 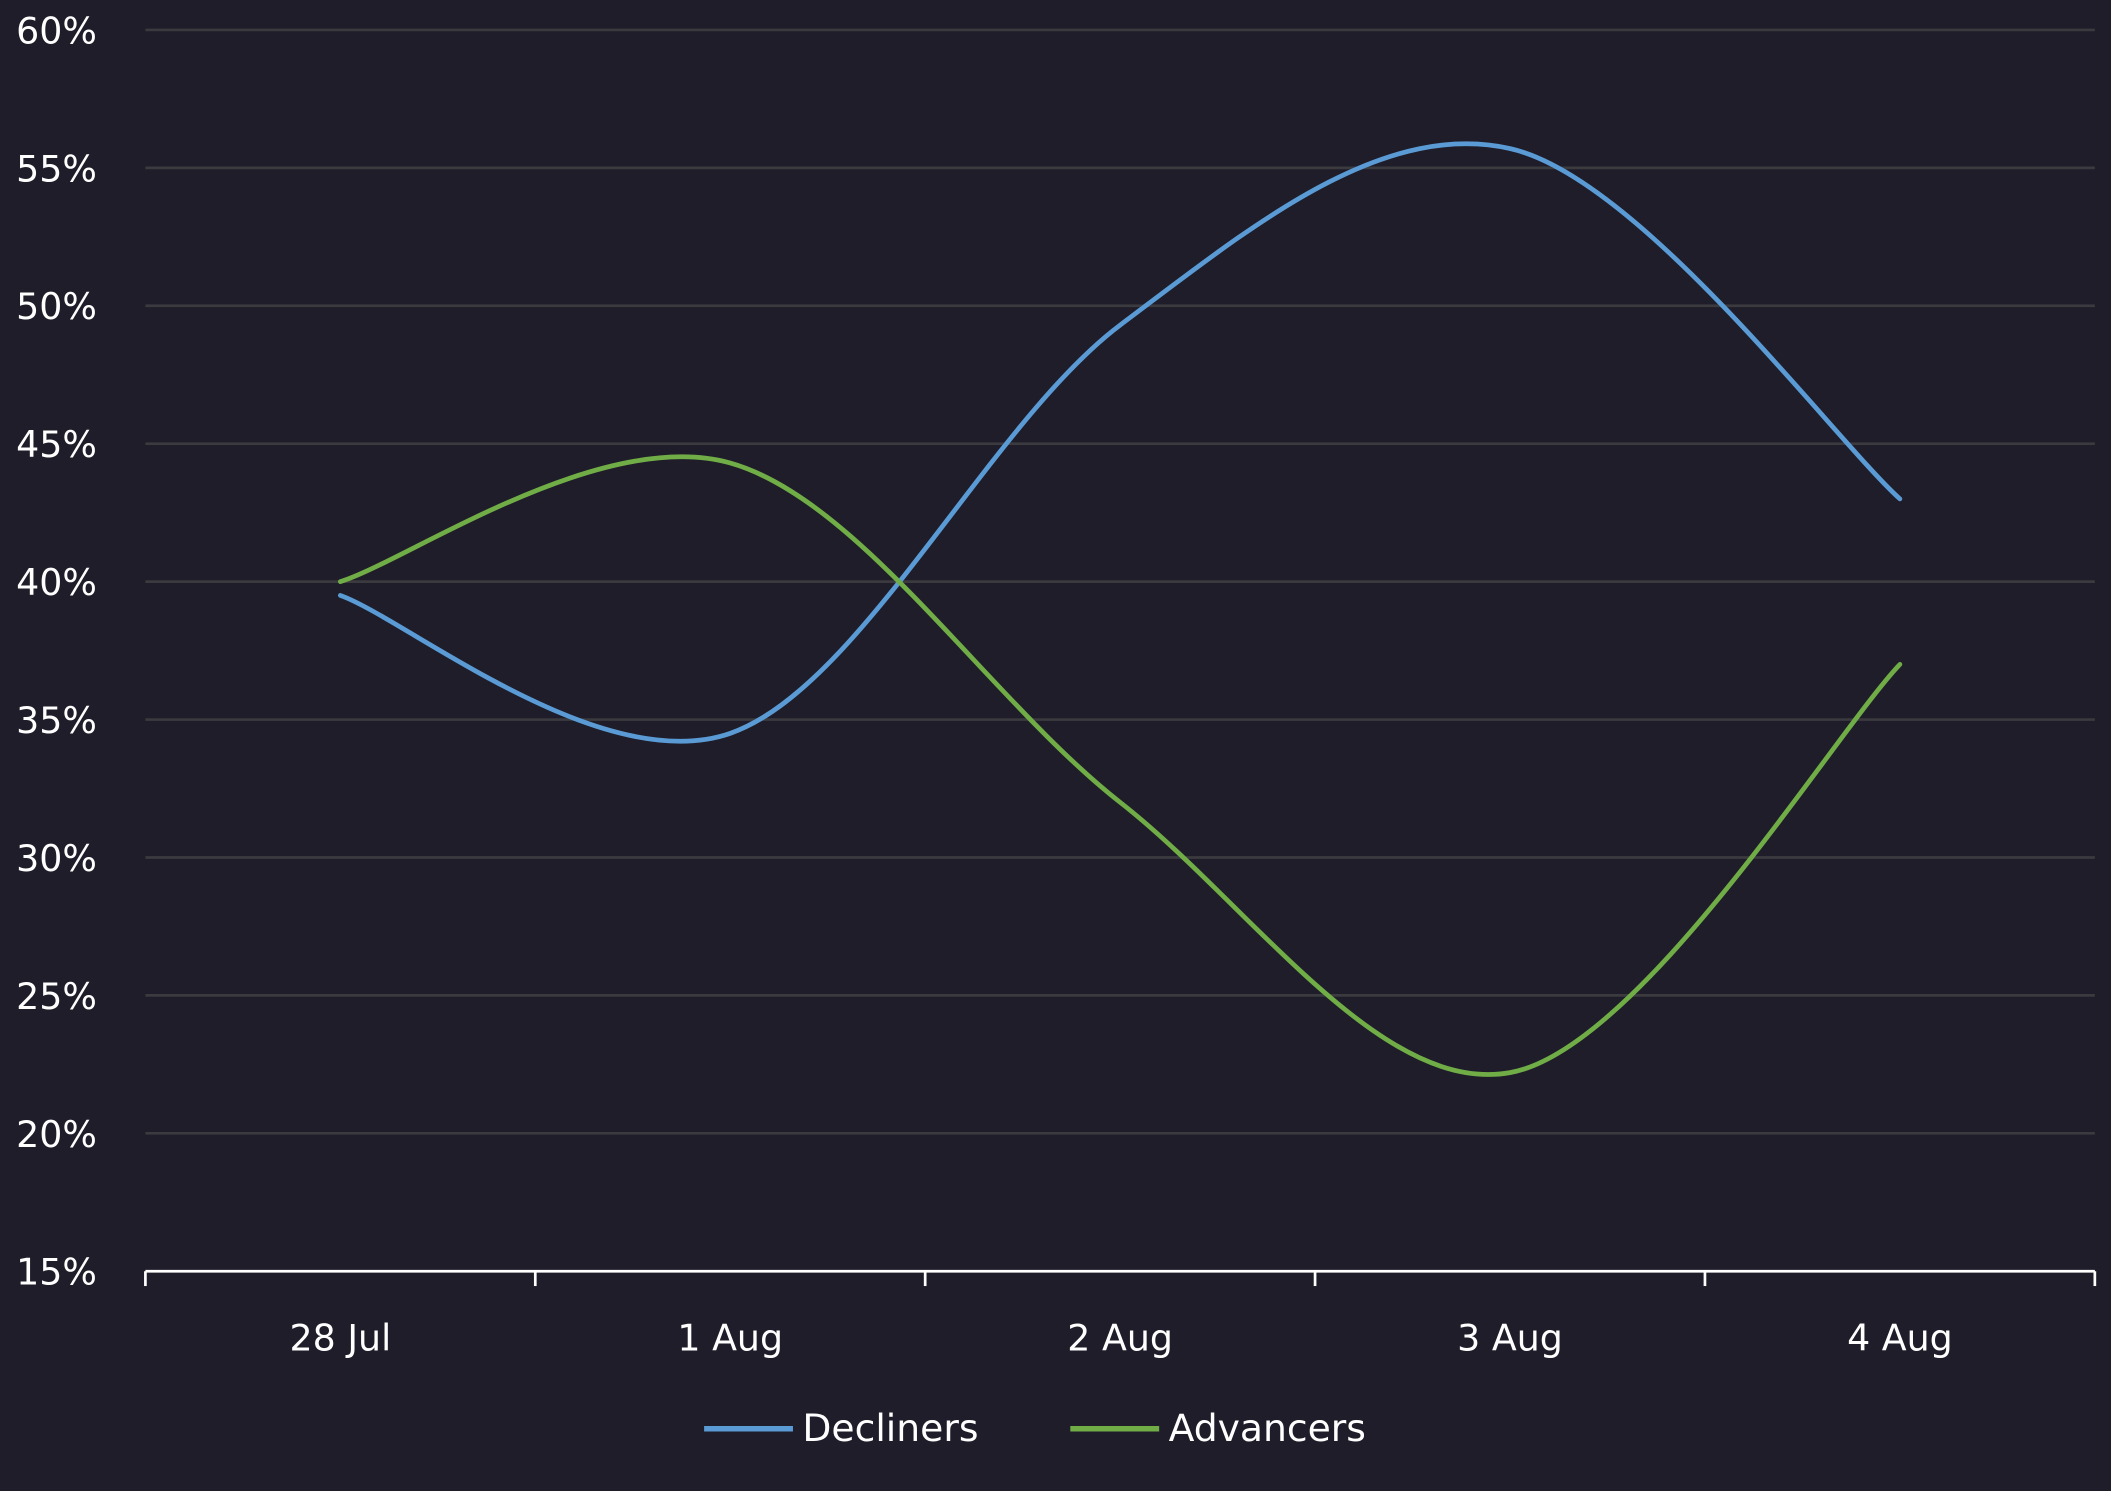 What do you see at coordinates (730, 1338) in the screenshot?
I see `x-tick-label: 1 Aug` at bounding box center [730, 1338].